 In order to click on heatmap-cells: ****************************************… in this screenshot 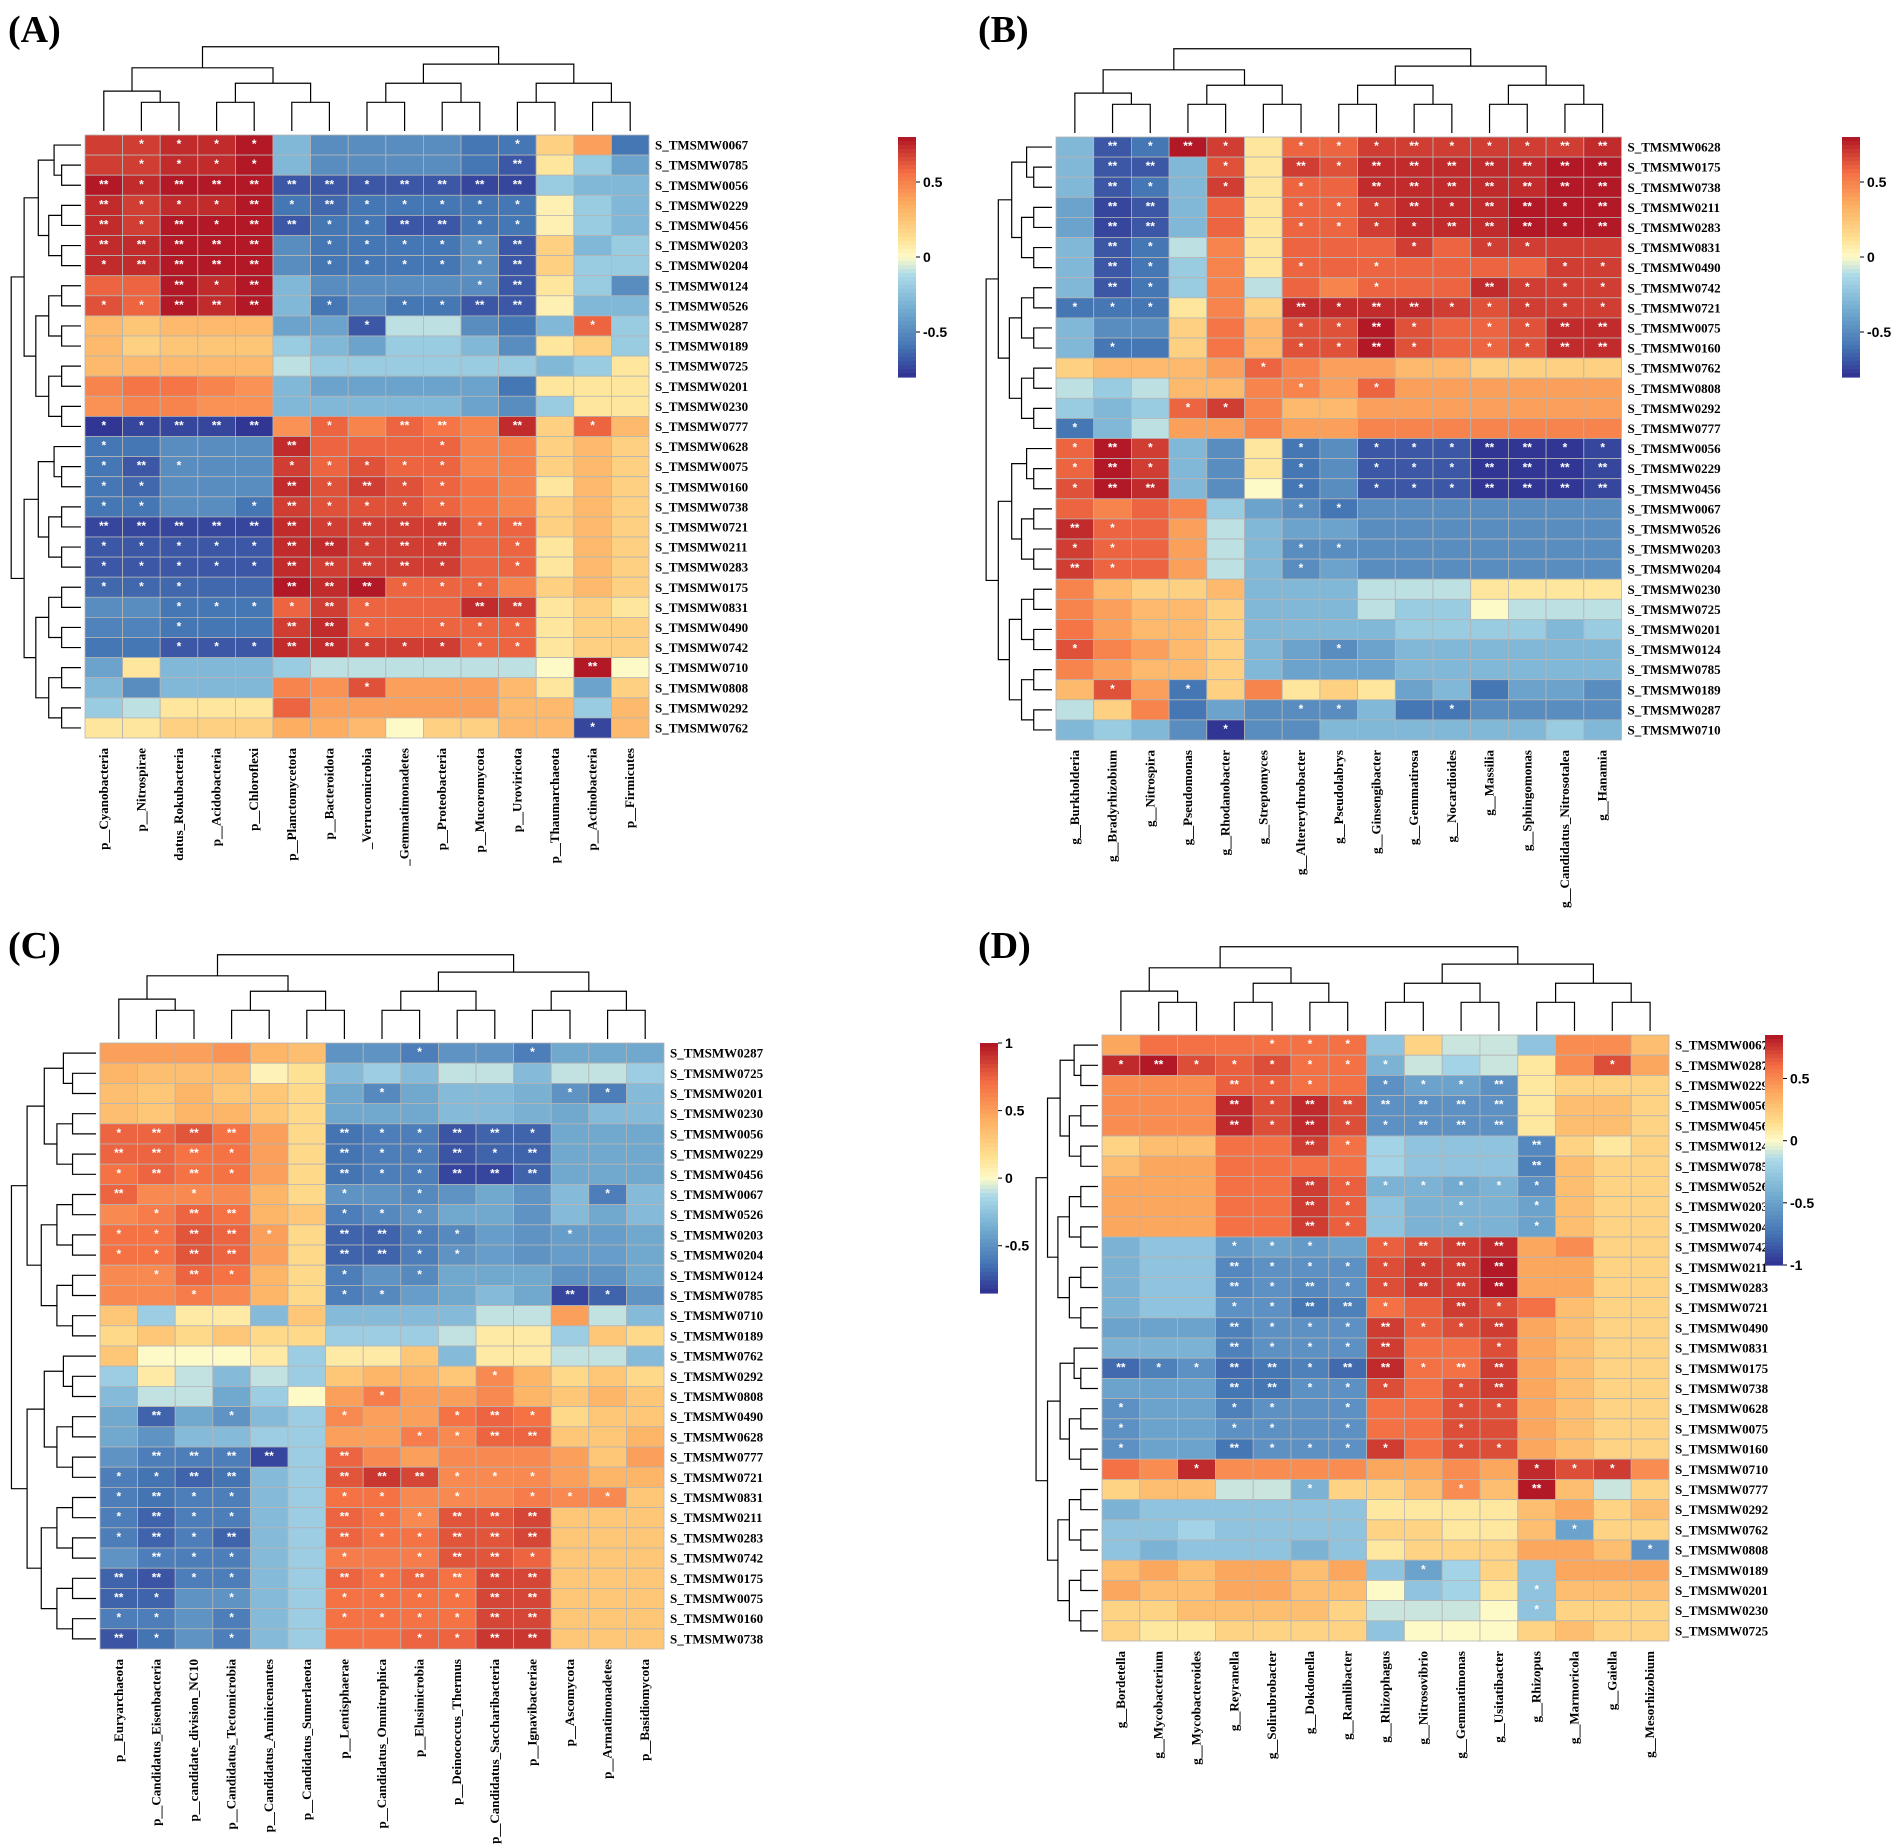, I will do `click(1338, 438)`.